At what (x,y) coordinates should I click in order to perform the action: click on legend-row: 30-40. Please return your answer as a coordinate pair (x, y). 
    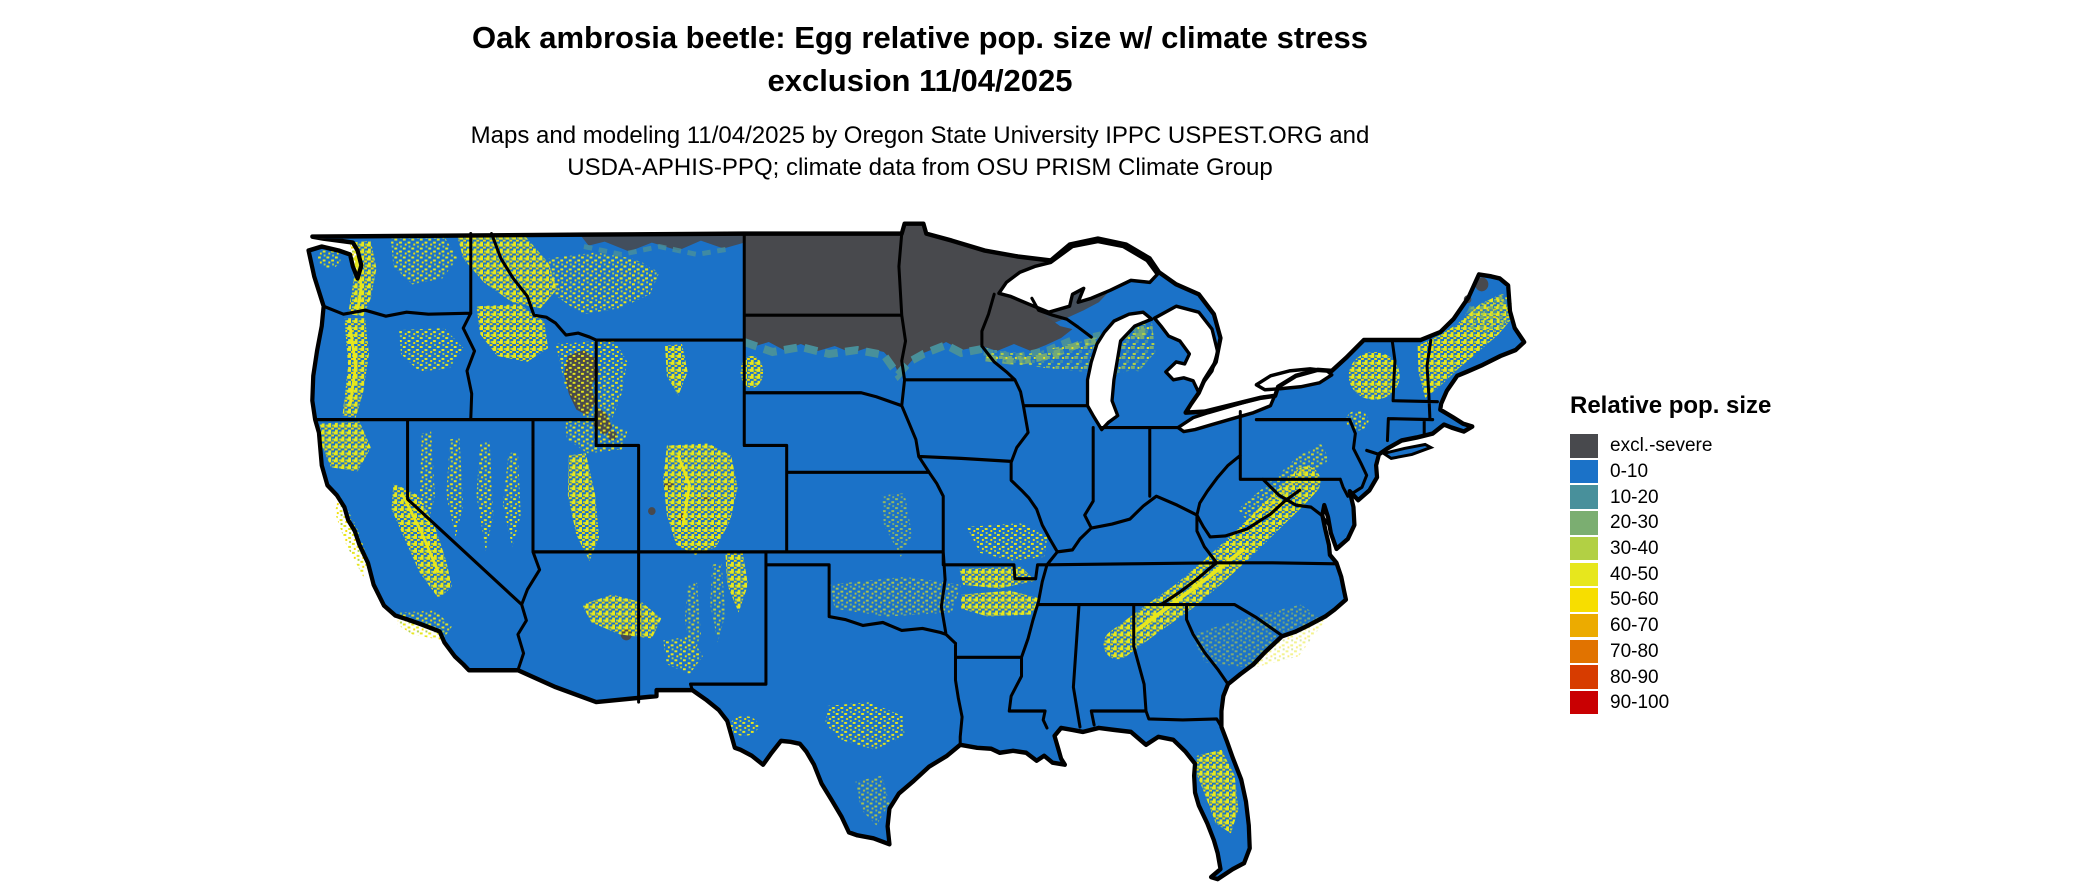
    Looking at the image, I should click on (1670, 549).